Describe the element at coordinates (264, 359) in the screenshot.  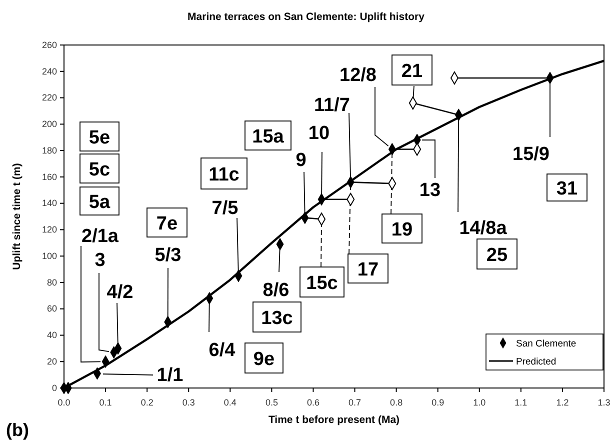
I see `annotation: 9e` at that location.